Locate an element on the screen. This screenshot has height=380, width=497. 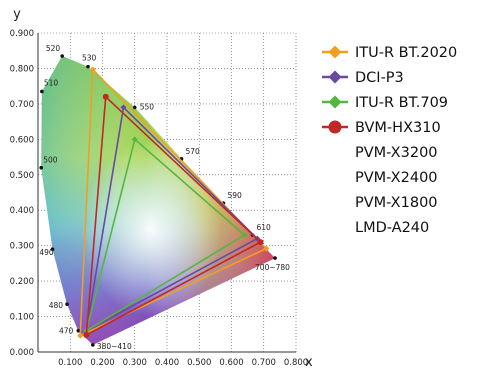
y-tick-label: 0.800 is located at coordinates (22, 69).